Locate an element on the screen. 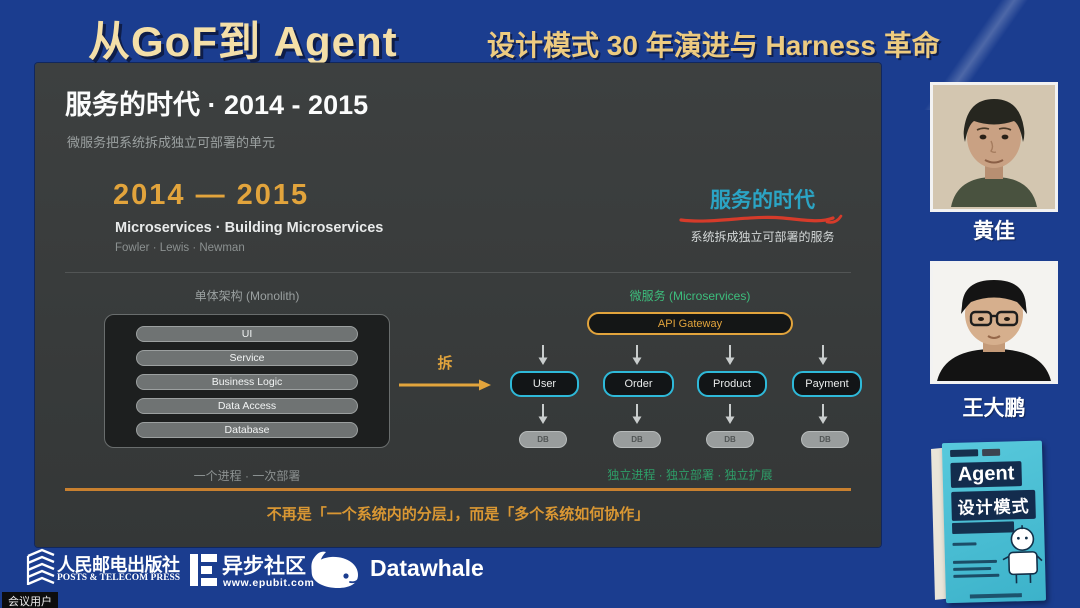 This screenshot has width=1080, height=608. split-annotation: 拆 is located at coordinates (445, 374).